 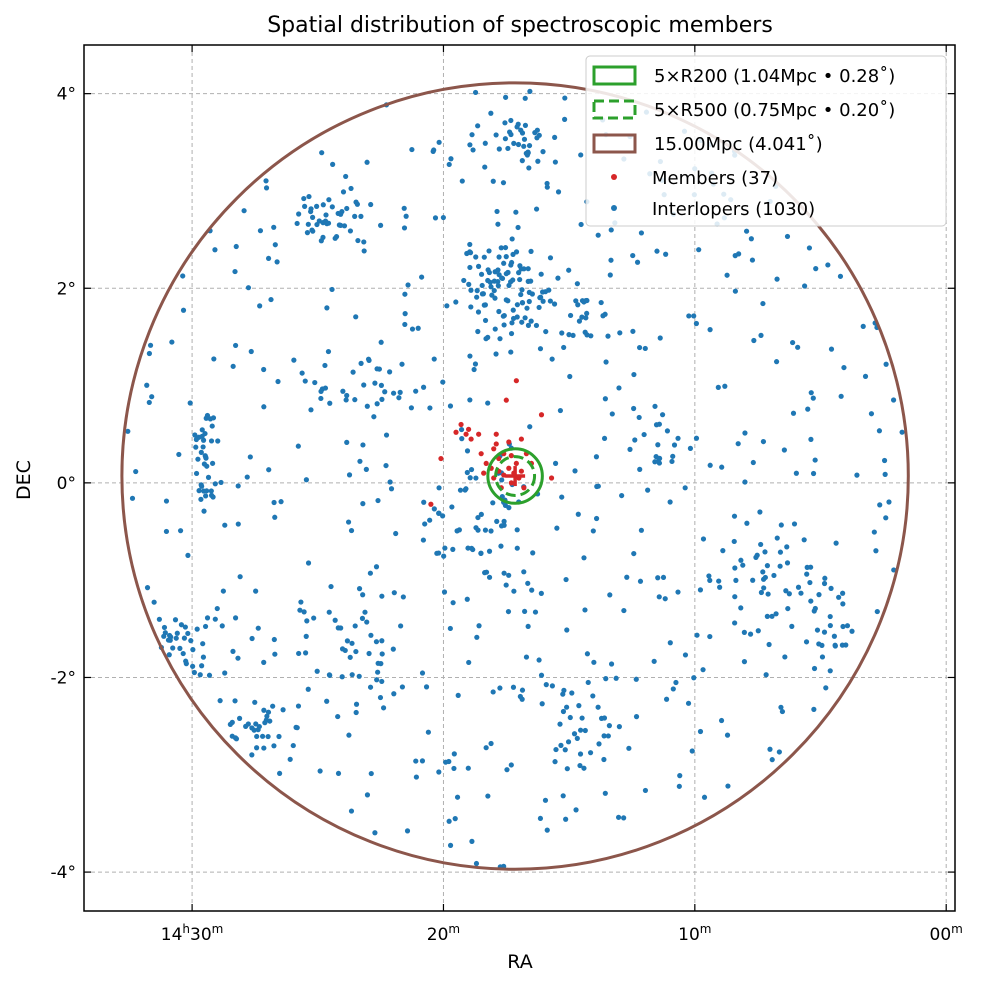 What do you see at coordinates (614, 143) in the screenshot?
I see `legend-swatch-15mpc` at bounding box center [614, 143].